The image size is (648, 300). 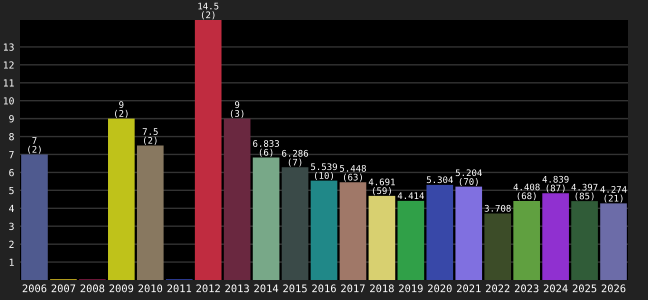 What do you see at coordinates (150, 136) in the screenshot?
I see `data-label: 7.5 (2)` at bounding box center [150, 136].